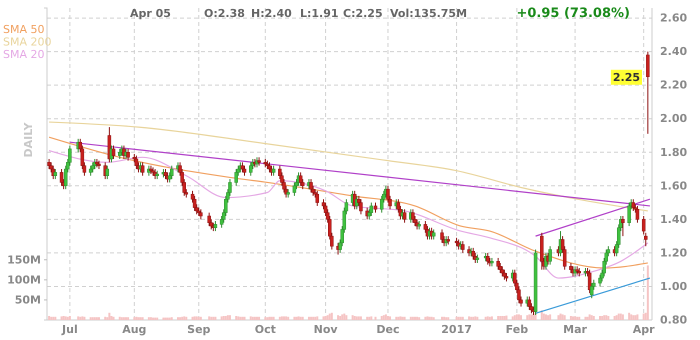  I want to click on x-tick-label: Feb, so click(517, 329).